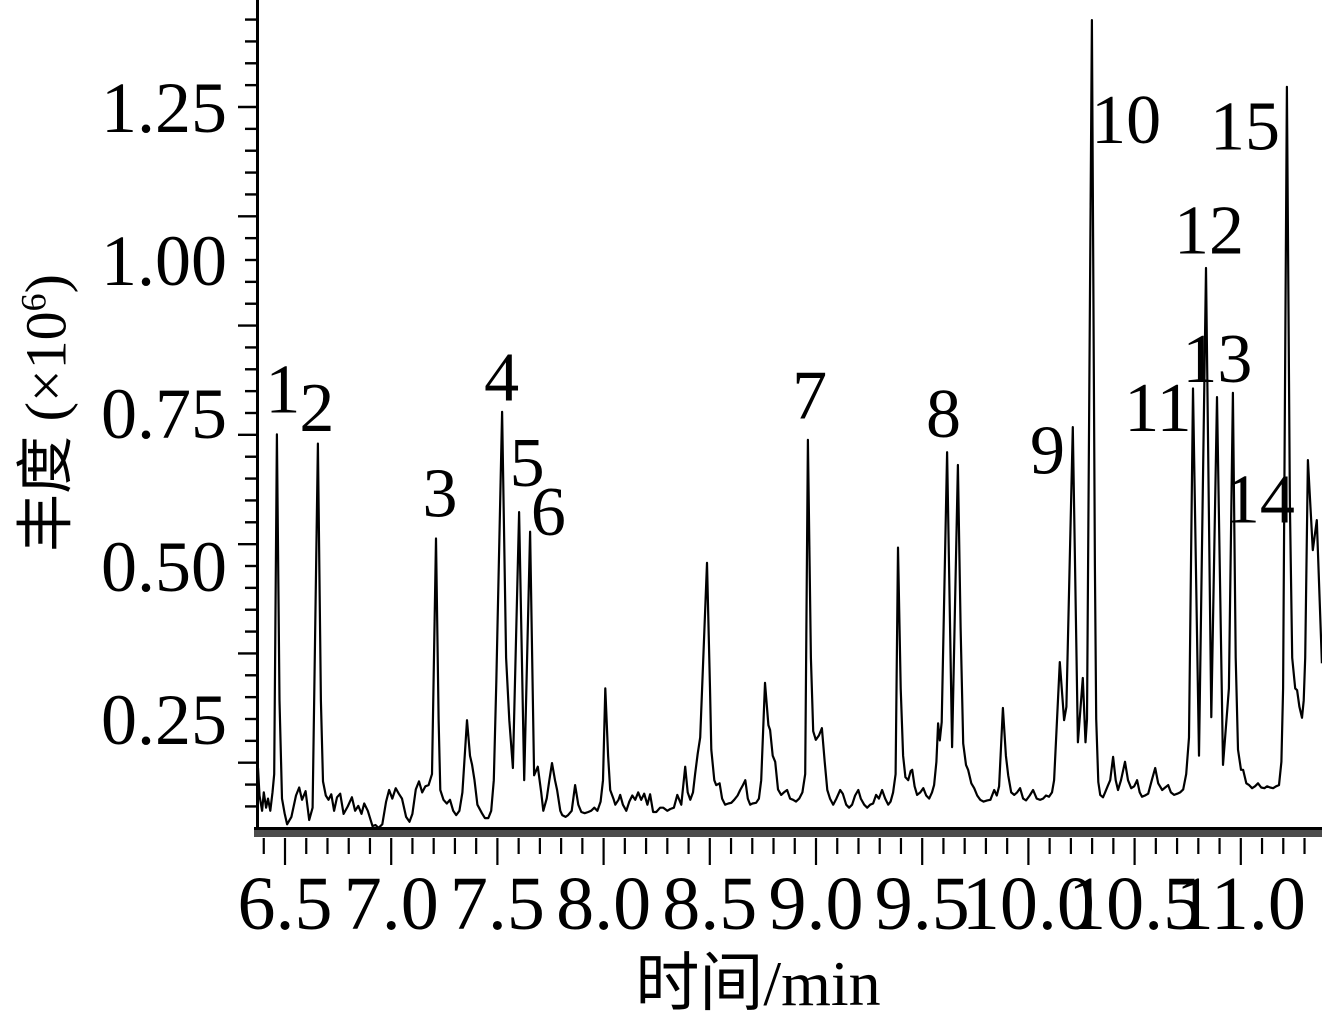  What do you see at coordinates (1217, 359) in the screenshot?
I see `peak-label-13: 13` at bounding box center [1217, 359].